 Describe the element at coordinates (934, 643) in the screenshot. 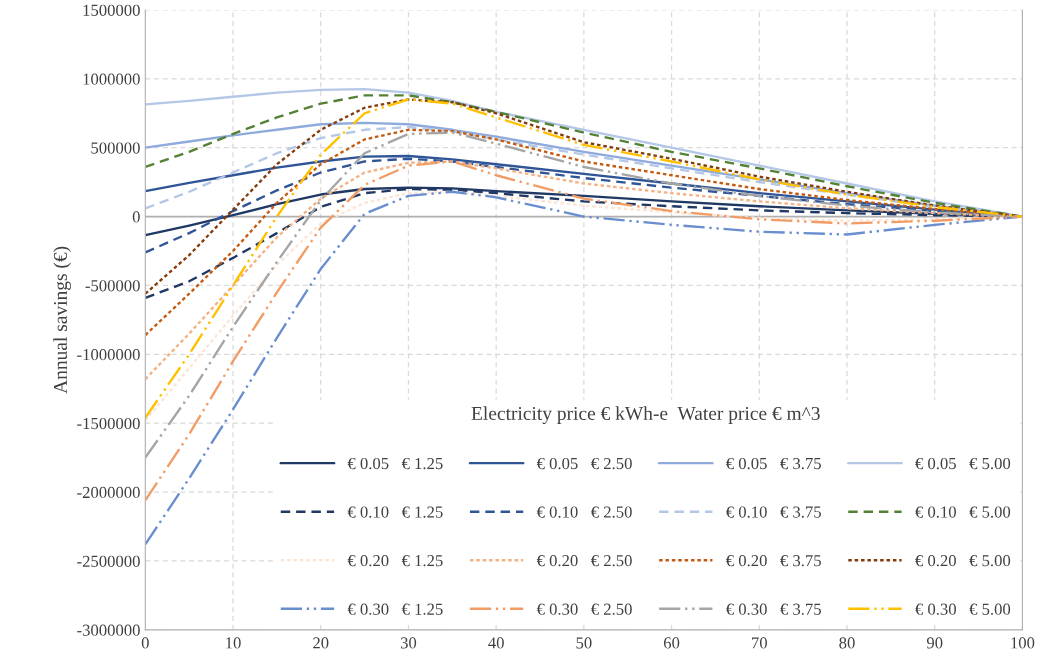

I see `x-tick-label: 90` at that location.